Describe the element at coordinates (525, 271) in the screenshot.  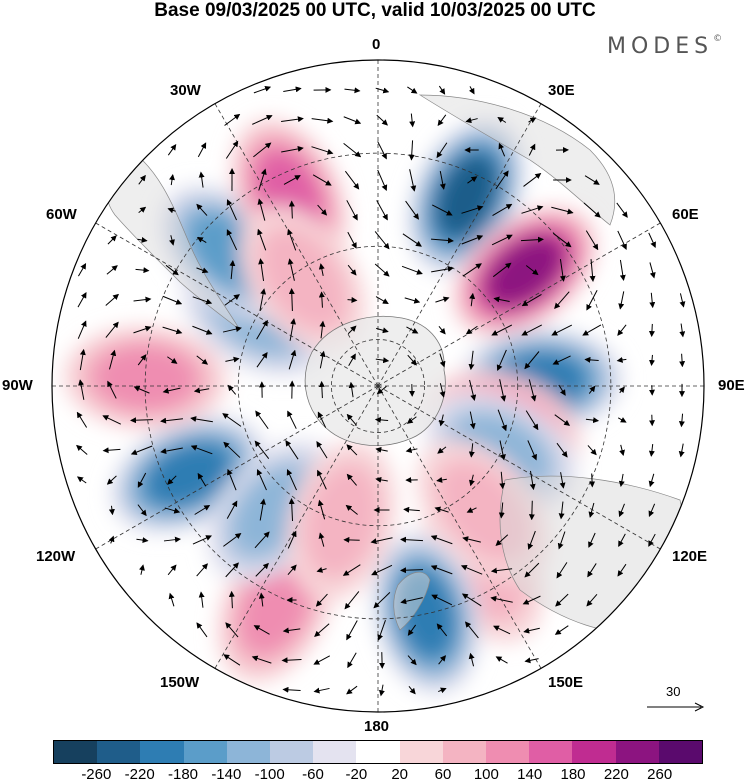
I see `anomaly-blob` at that location.